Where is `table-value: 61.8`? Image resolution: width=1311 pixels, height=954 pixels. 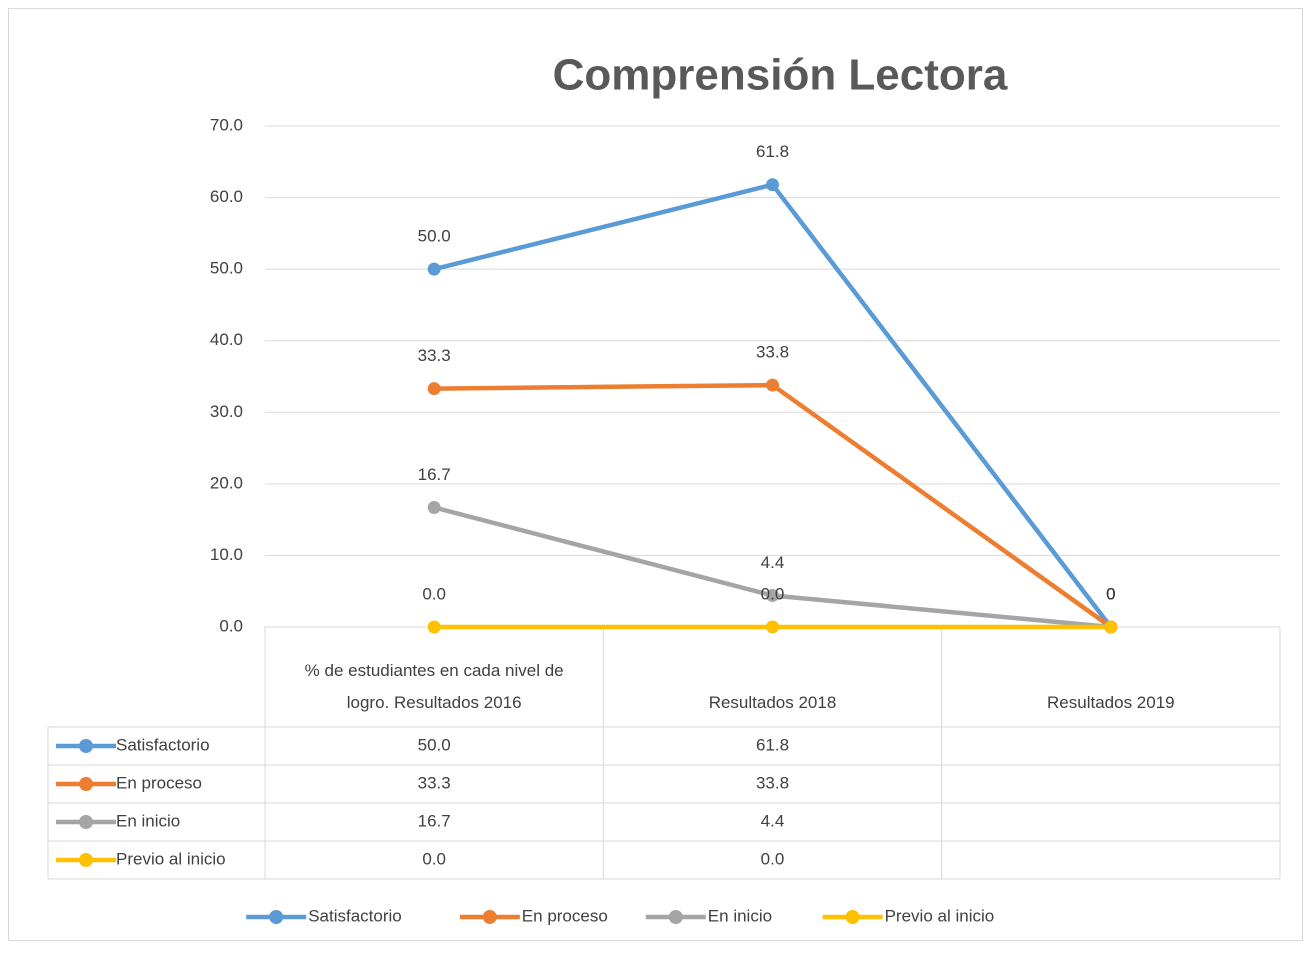
table-value: 61.8 is located at coordinates (772, 744).